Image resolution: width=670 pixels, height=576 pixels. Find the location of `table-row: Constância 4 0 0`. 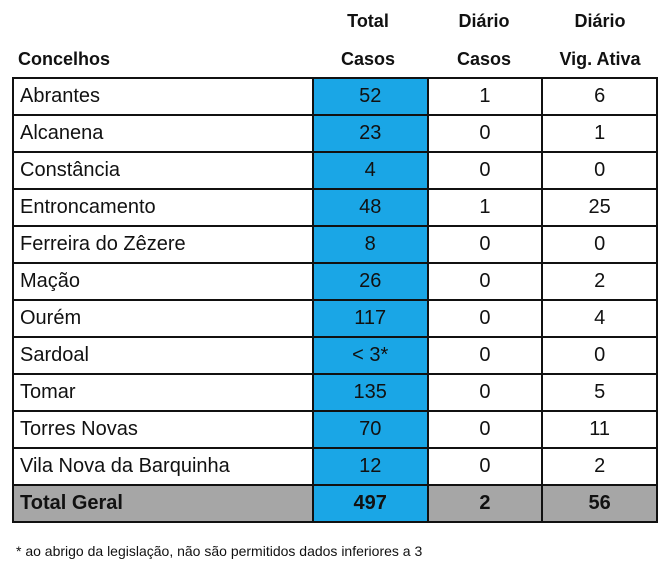

table-row: Constância 4 0 0 is located at coordinates (335, 170).